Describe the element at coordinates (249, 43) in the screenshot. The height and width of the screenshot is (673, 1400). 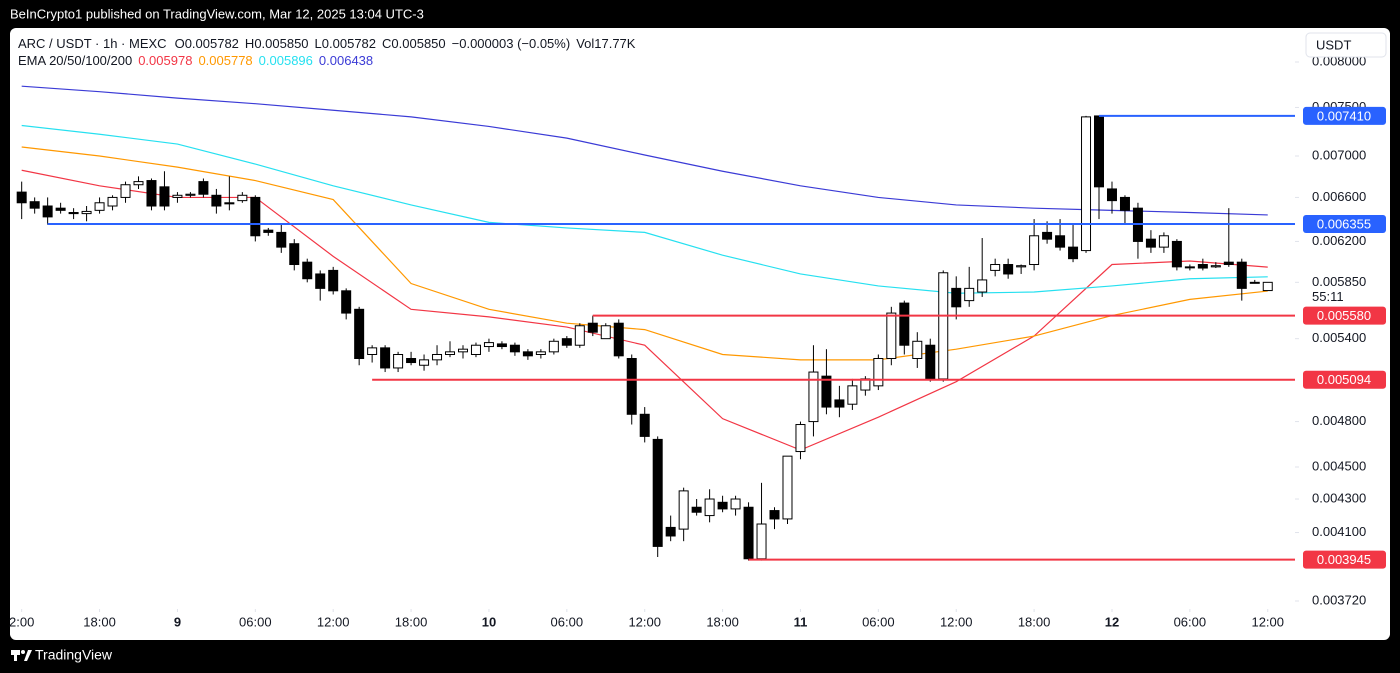
I see `ohlc-key: H` at that location.